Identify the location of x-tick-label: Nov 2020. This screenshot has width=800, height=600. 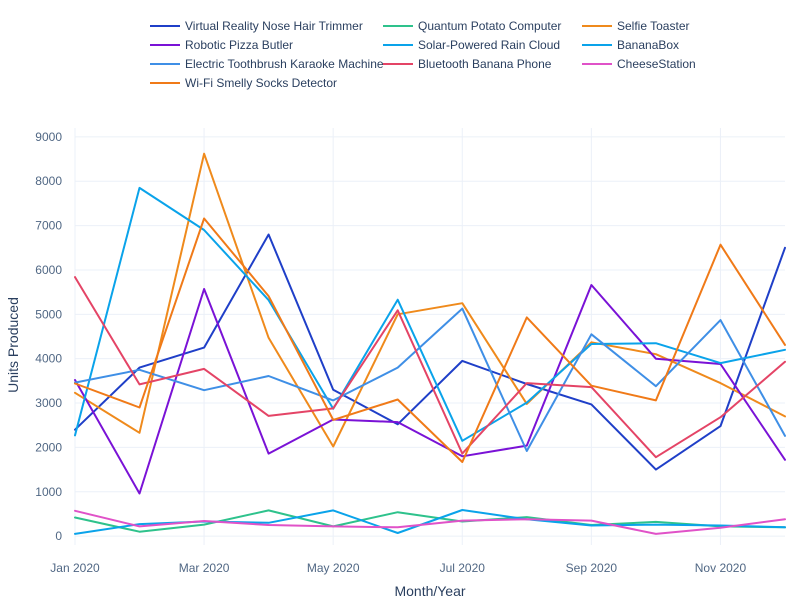
(721, 568).